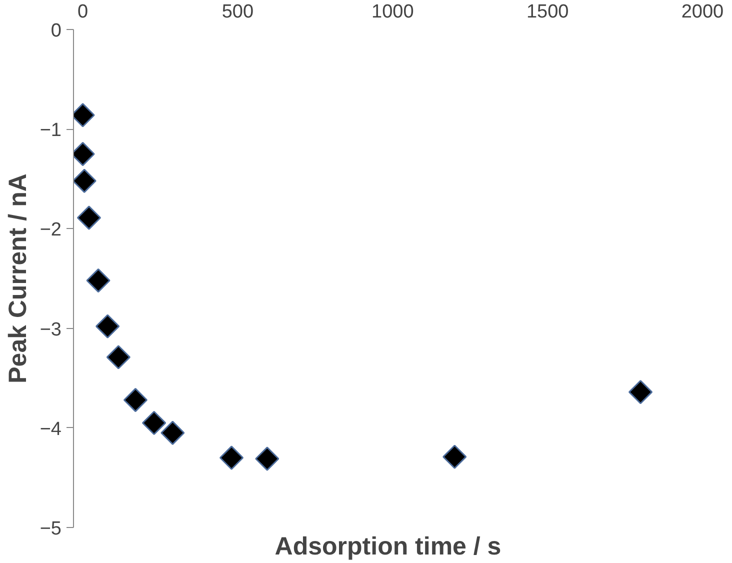 The image size is (732, 563). What do you see at coordinates (51, 529) in the screenshot?
I see `y-tick-label: −5` at bounding box center [51, 529].